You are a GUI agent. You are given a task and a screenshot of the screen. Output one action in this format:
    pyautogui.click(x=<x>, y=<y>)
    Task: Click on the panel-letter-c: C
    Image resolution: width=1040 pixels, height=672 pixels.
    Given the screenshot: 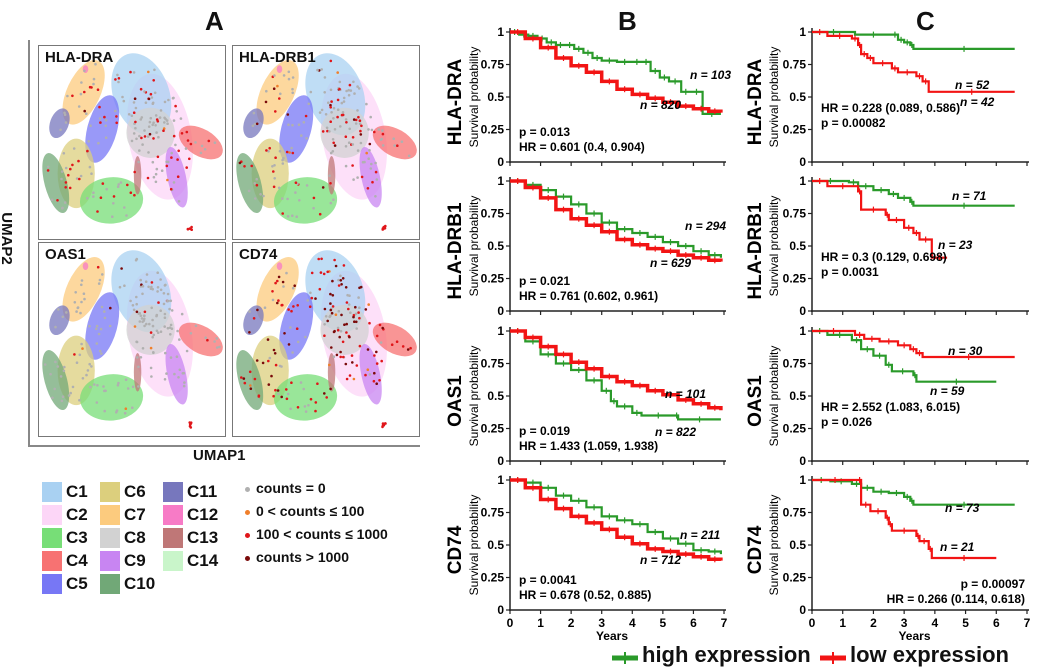 What is the action you would take?
    pyautogui.click(x=925, y=21)
    